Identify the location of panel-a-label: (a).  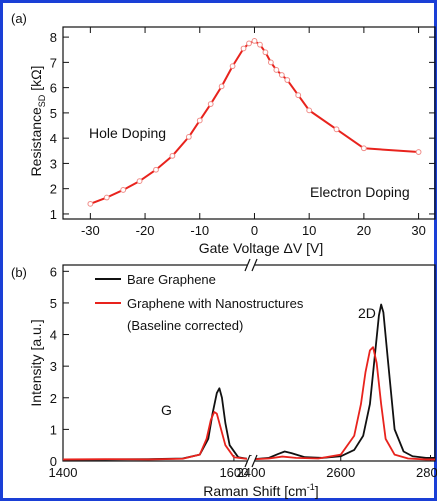
(19, 18).